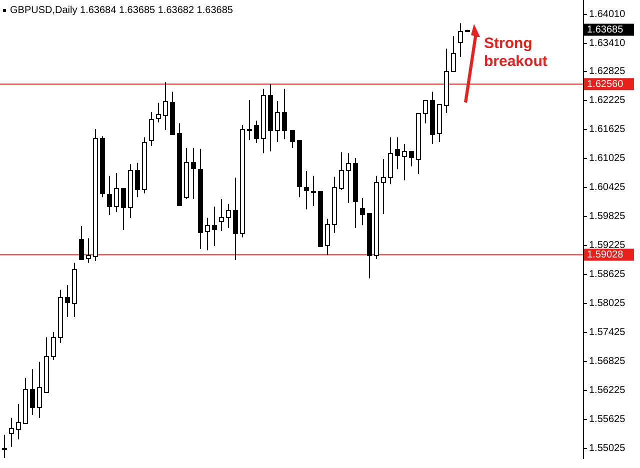 The width and height of the screenshot is (640, 468). What do you see at coordinates (607, 187) in the screenshot?
I see `y-tick-label: 1.60425` at bounding box center [607, 187].